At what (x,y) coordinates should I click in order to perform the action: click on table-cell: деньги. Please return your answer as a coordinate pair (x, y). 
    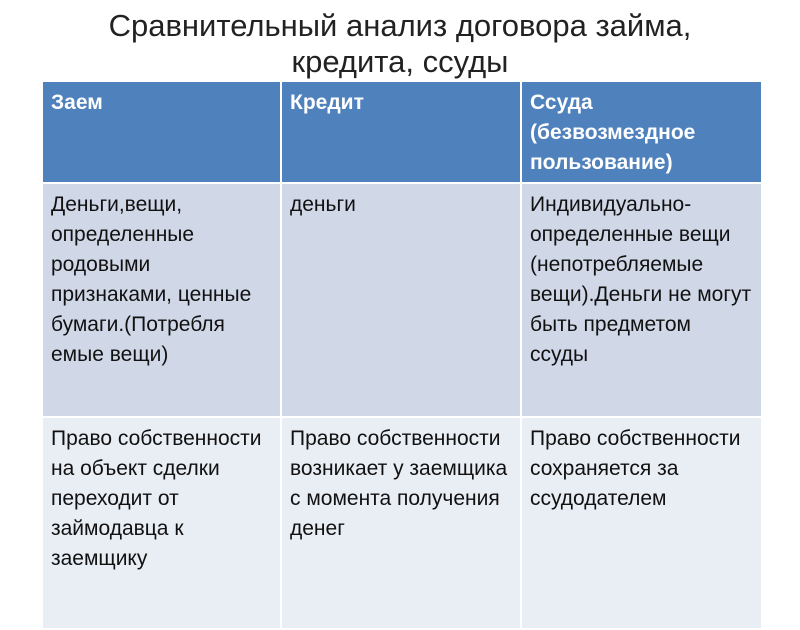
    Looking at the image, I should click on (401, 300).